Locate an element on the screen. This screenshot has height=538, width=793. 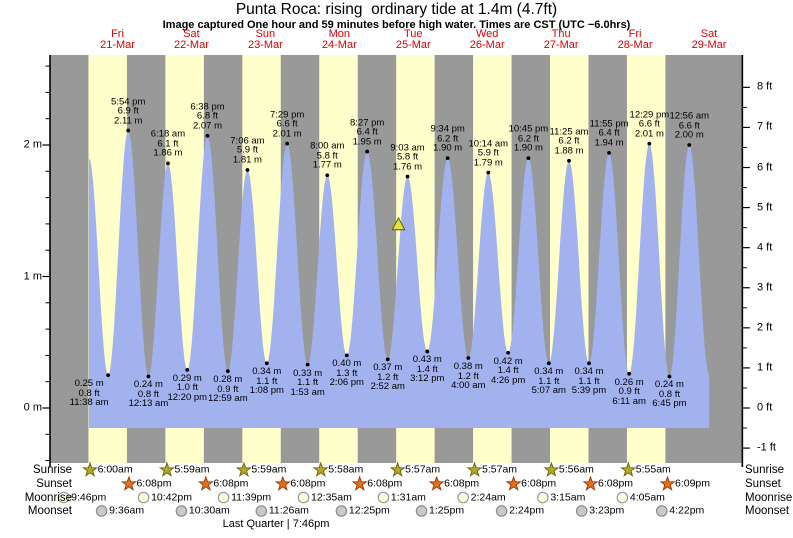
sunrise-time: 5:58am is located at coordinates (346, 469).